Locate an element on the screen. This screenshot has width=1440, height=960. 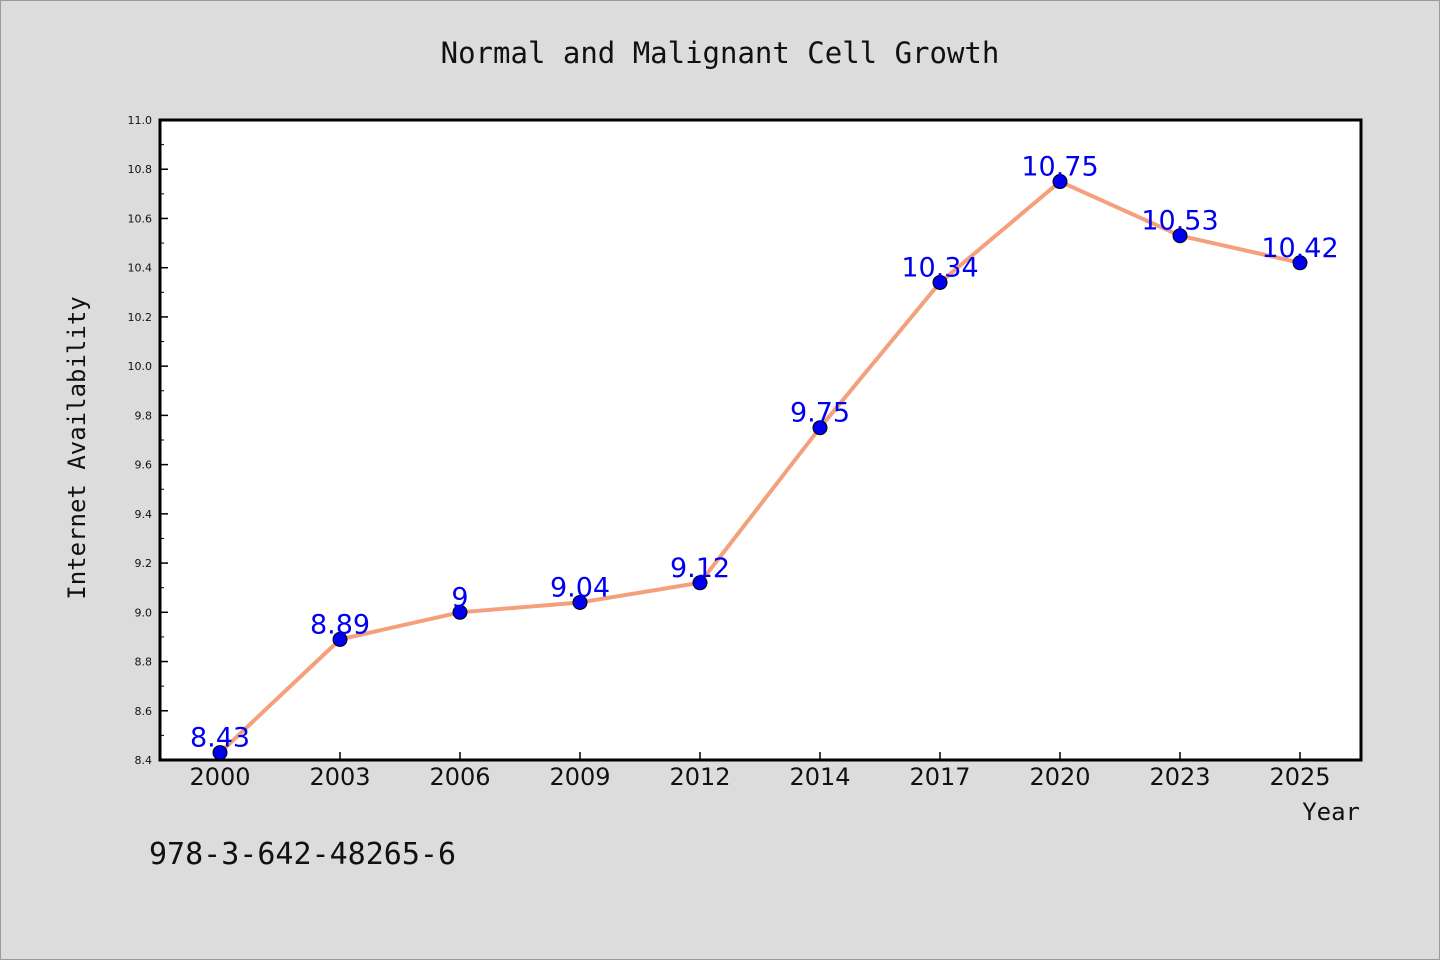
data-label: 8.43 is located at coordinates (220, 738).